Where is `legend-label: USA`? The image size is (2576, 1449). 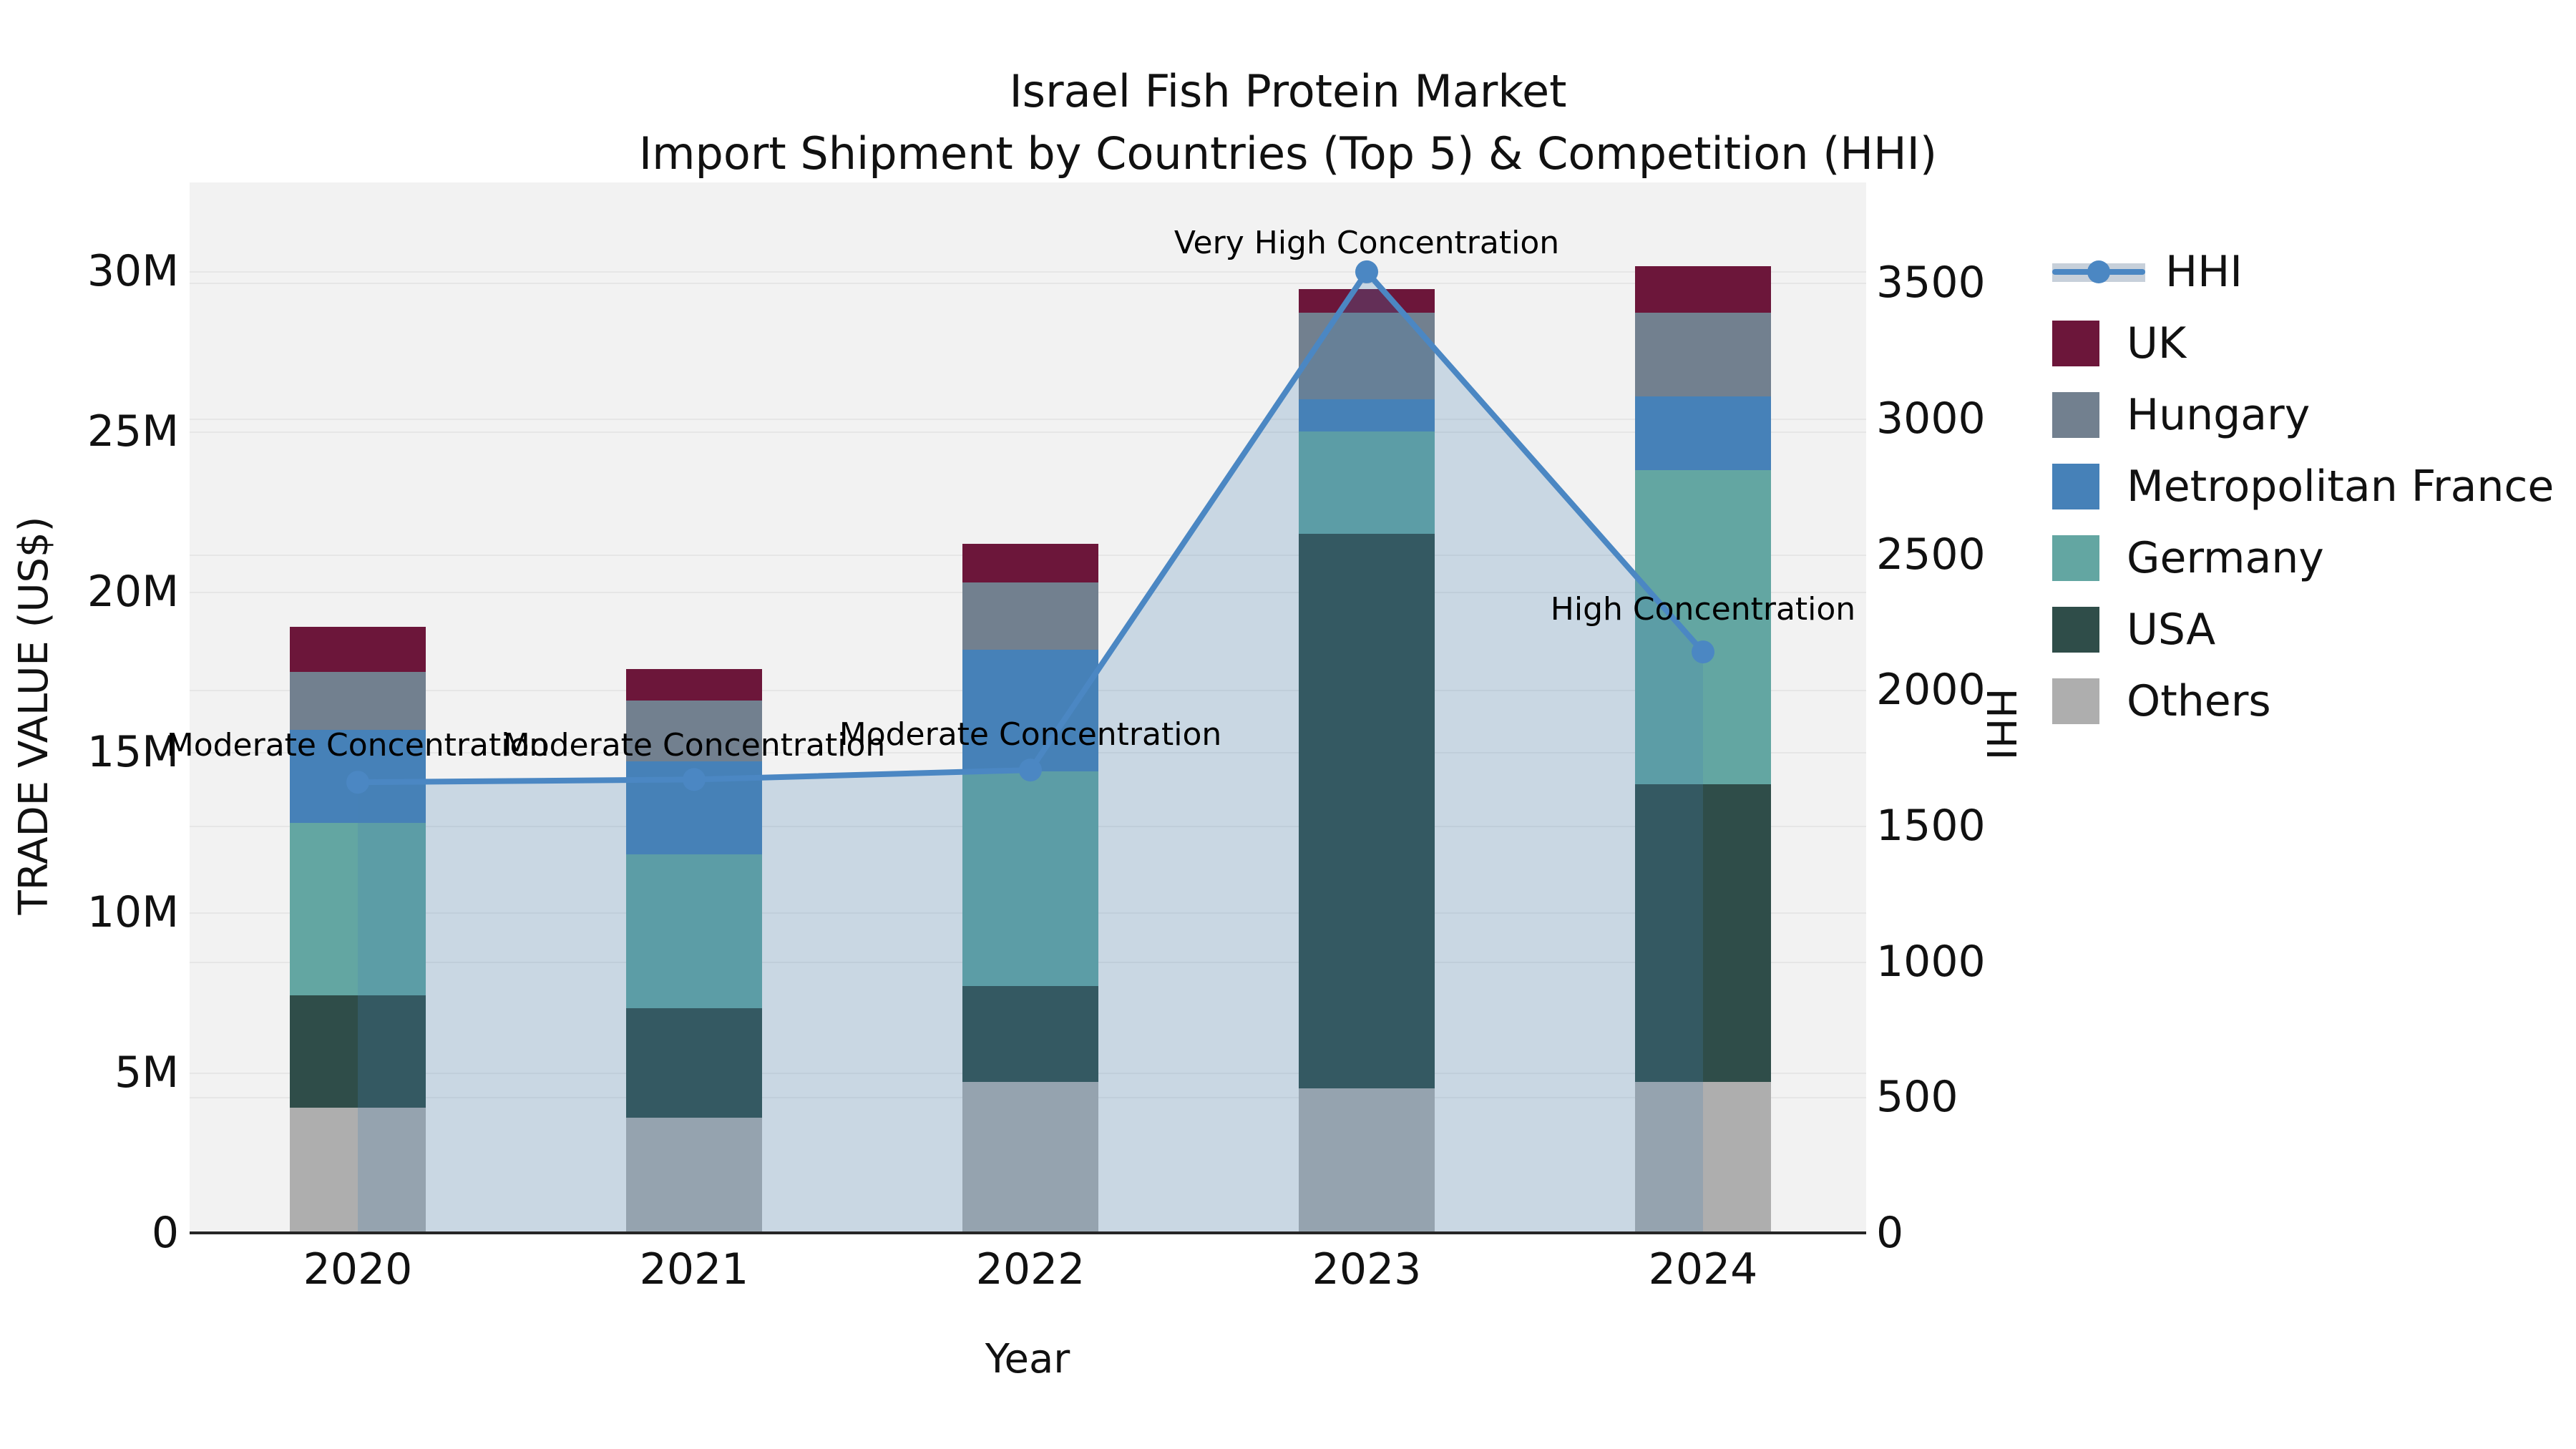 legend-label: USA is located at coordinates (2171, 630).